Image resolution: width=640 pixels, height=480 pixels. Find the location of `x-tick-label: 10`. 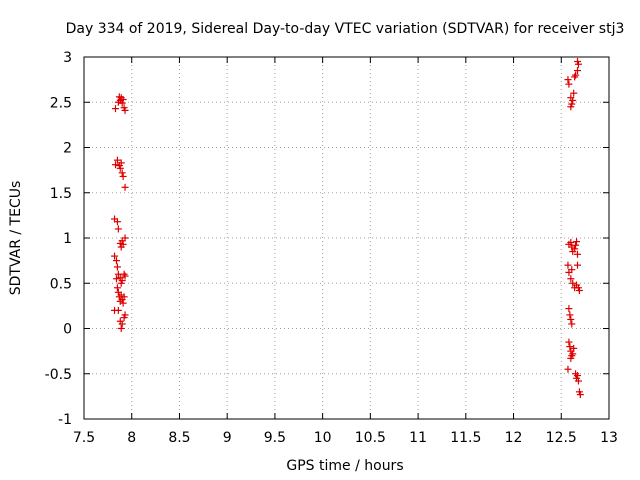

x-tick-label: 10 is located at coordinates (323, 438).